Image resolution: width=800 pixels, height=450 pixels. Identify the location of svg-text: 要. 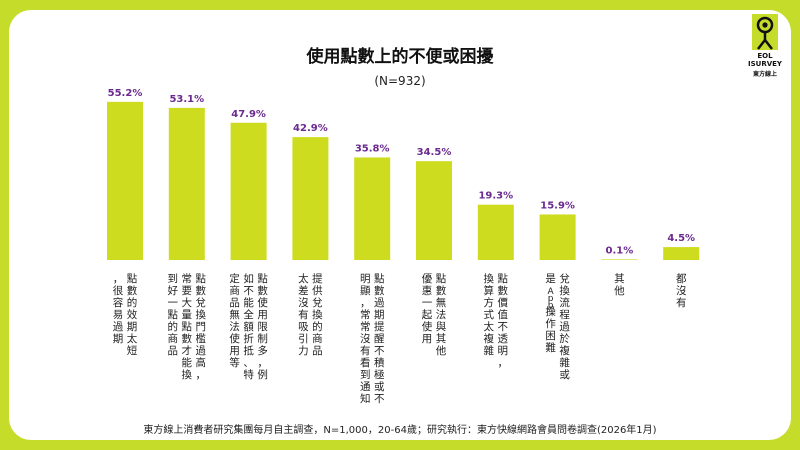
(187, 291).